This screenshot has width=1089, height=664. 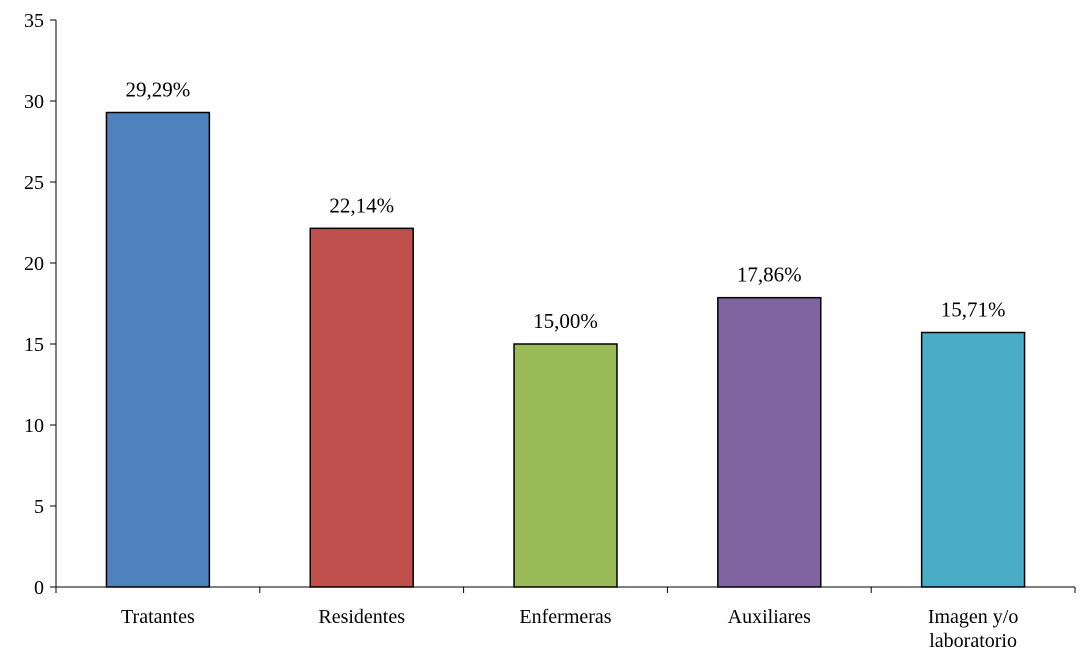 I want to click on x-category-label: Auxiliares, so click(x=770, y=617).